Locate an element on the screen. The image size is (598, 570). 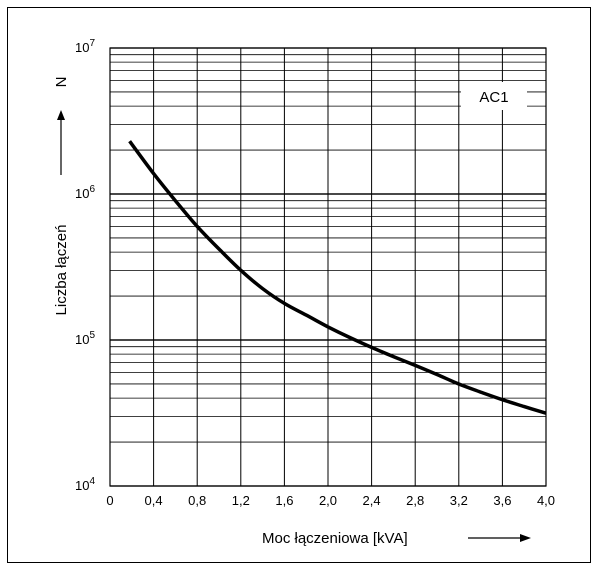
y-tick-label: 10⁴ is located at coordinates (85, 484).